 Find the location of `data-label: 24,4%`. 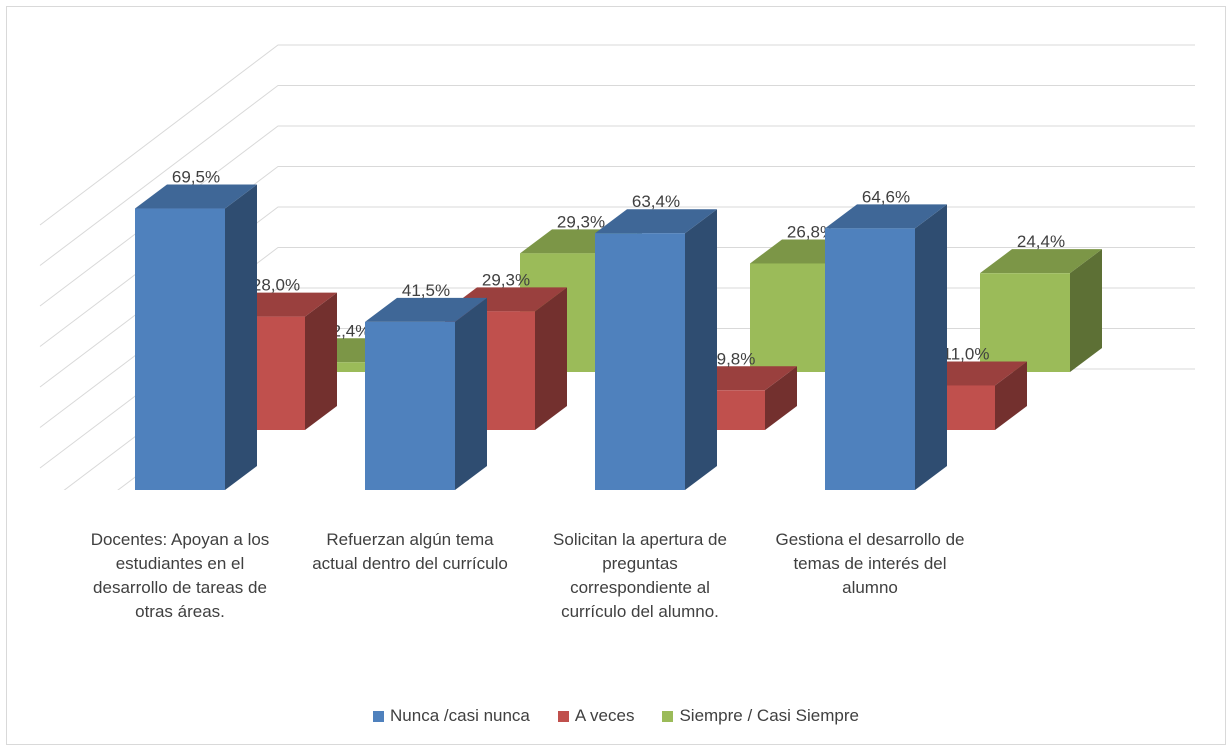

data-label: 24,4% is located at coordinates (1041, 241).